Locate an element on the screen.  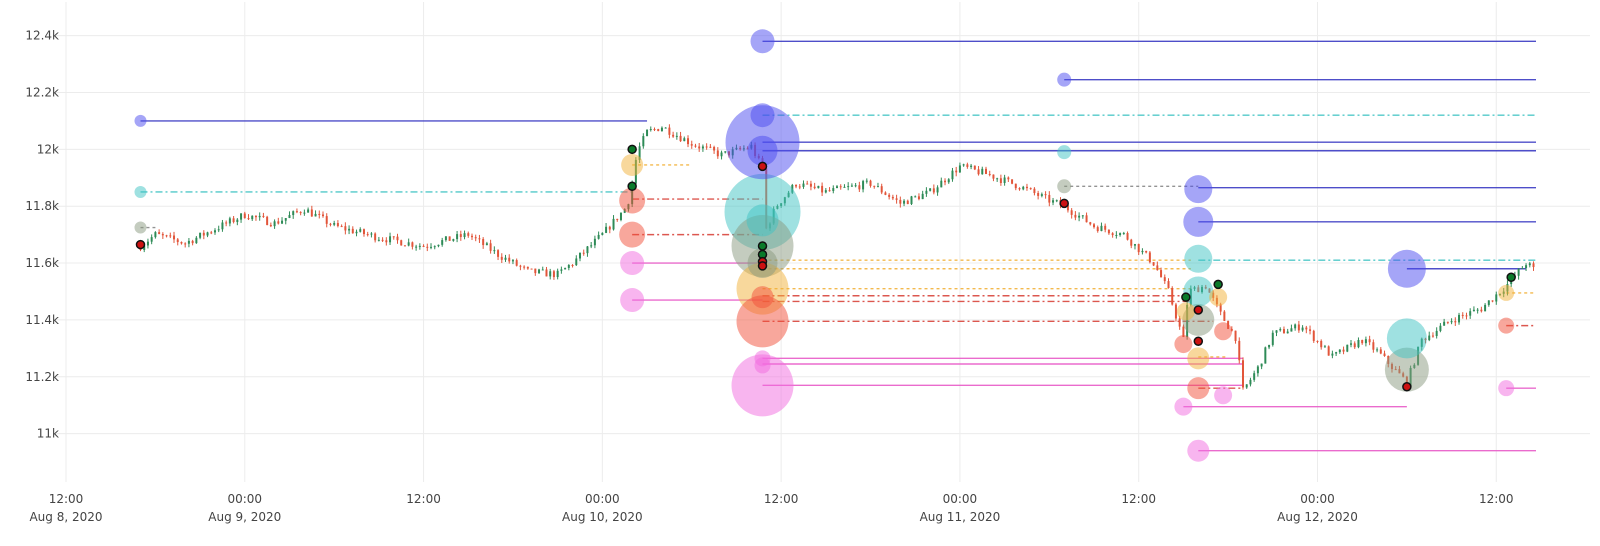
y-tick-label: 12.2k is located at coordinates (42, 92).